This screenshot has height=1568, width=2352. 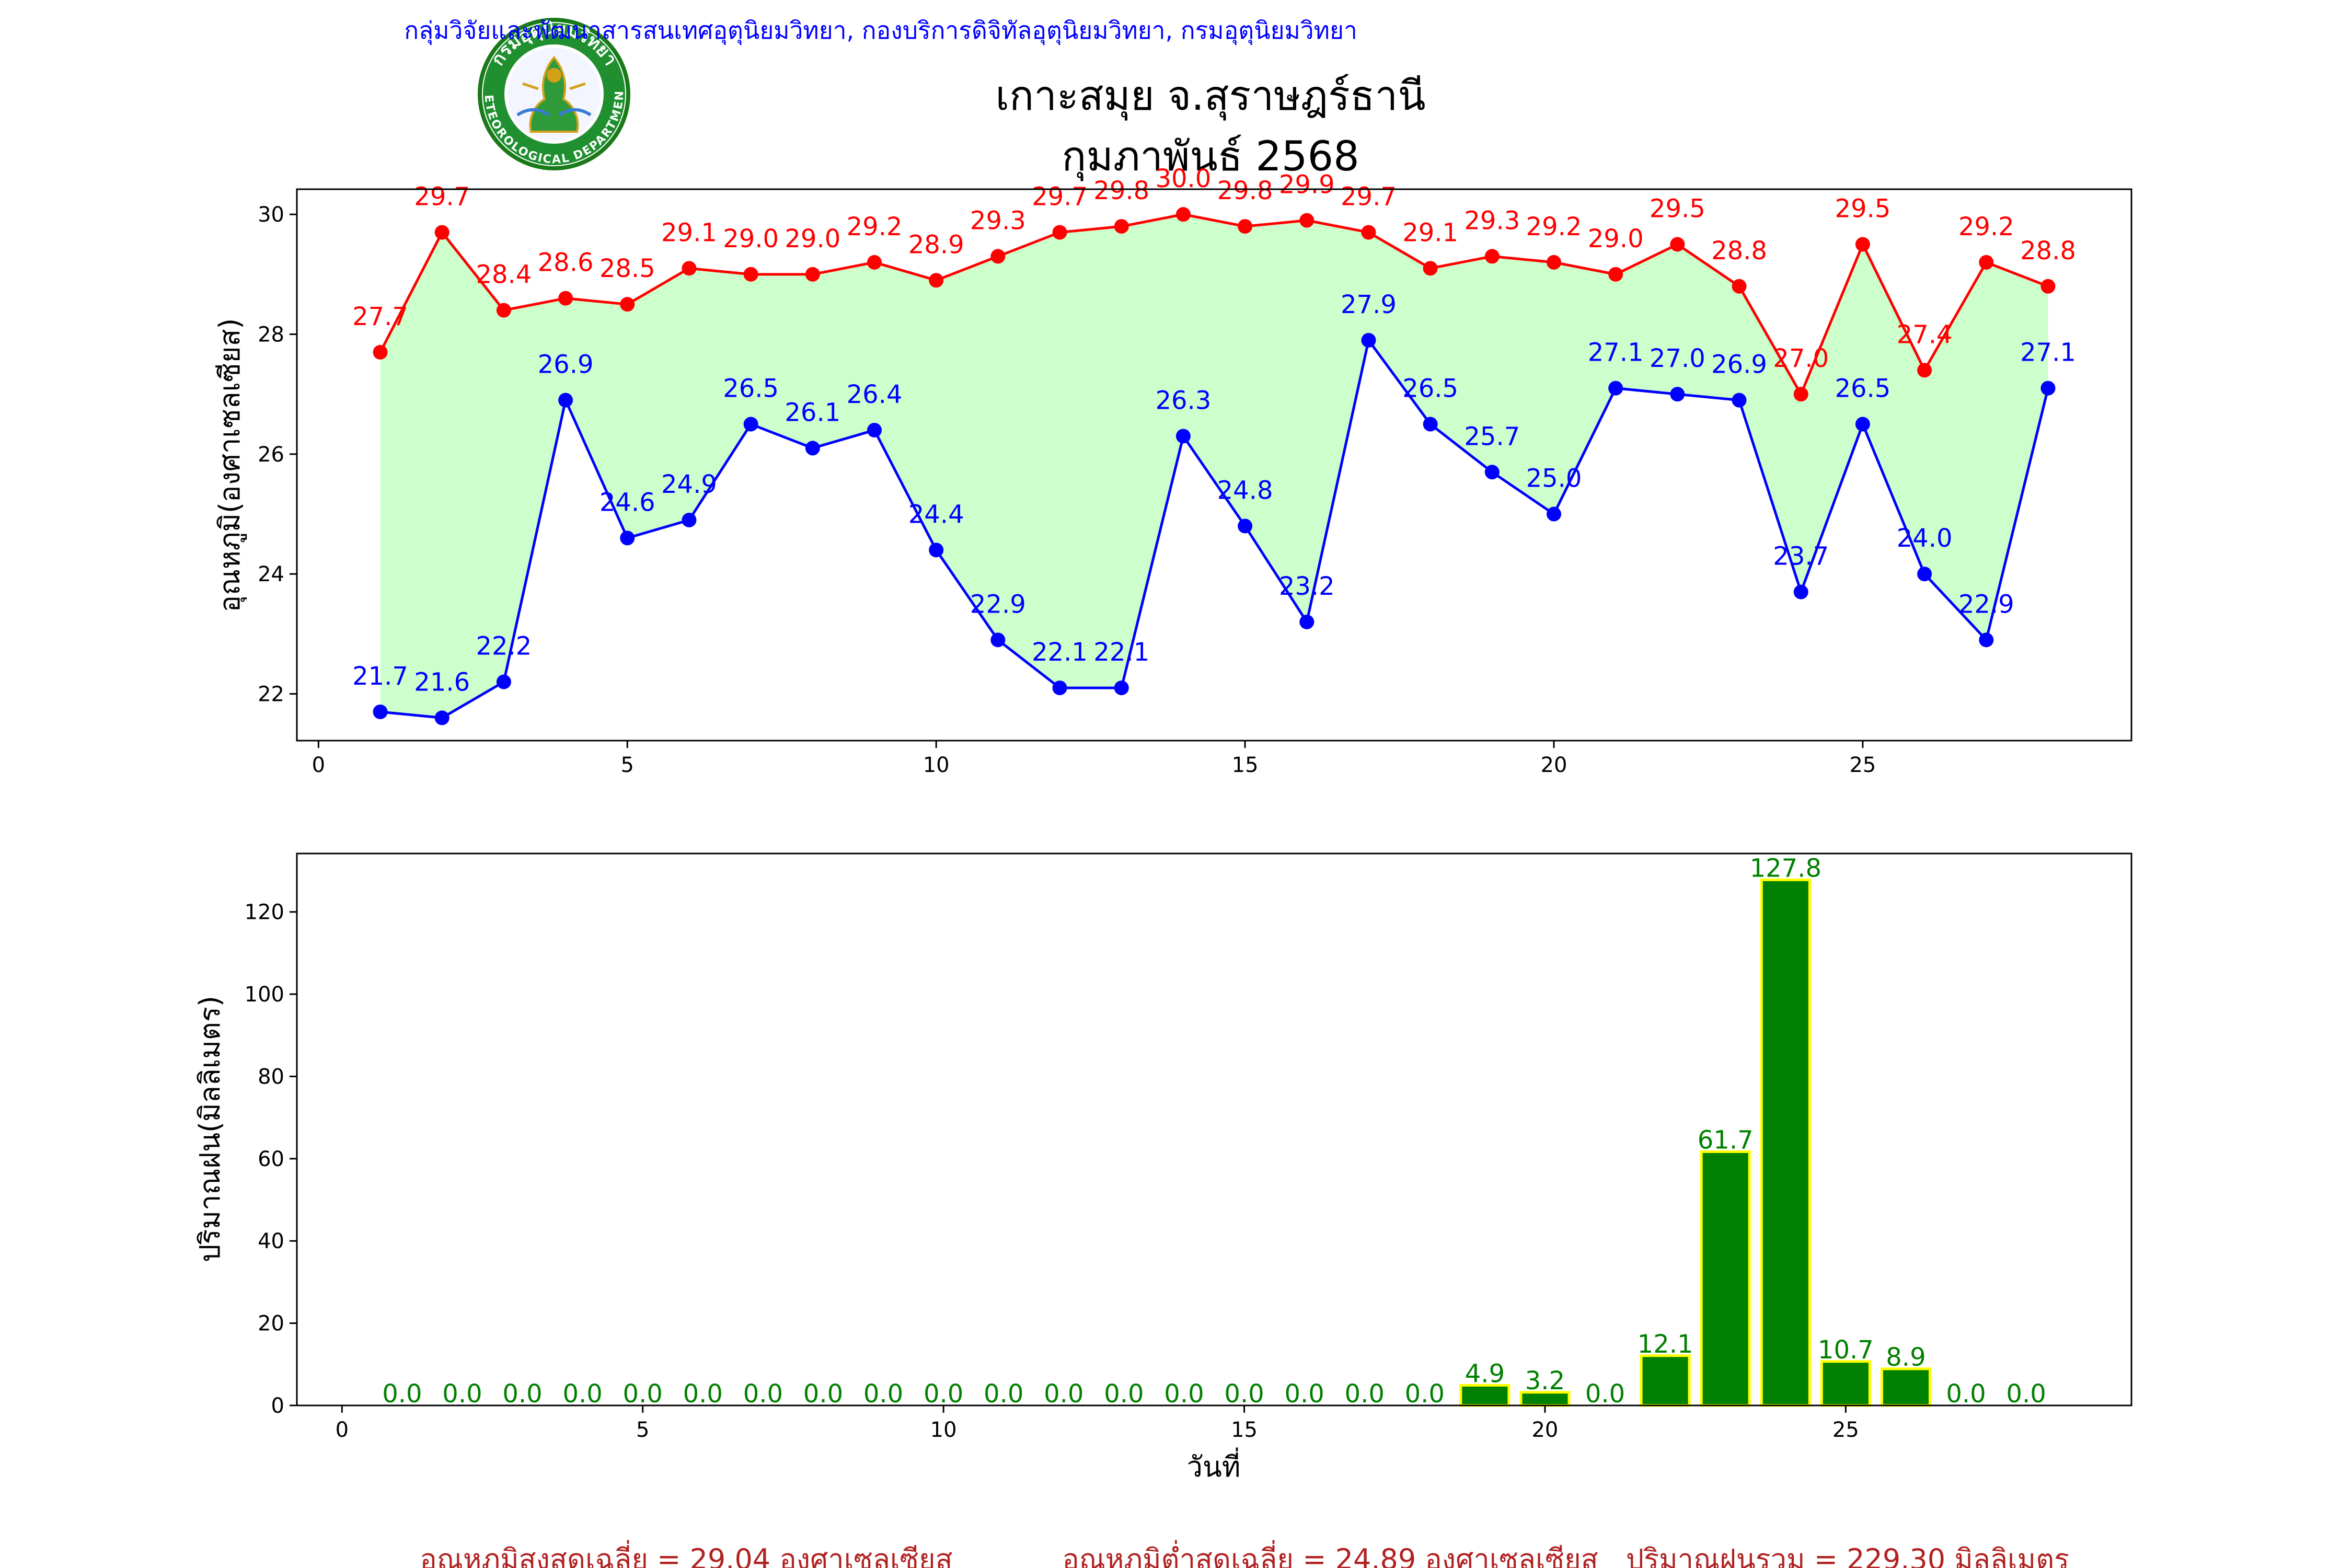 I want to click on rainfall-label: 61.7, so click(x=1726, y=1140).